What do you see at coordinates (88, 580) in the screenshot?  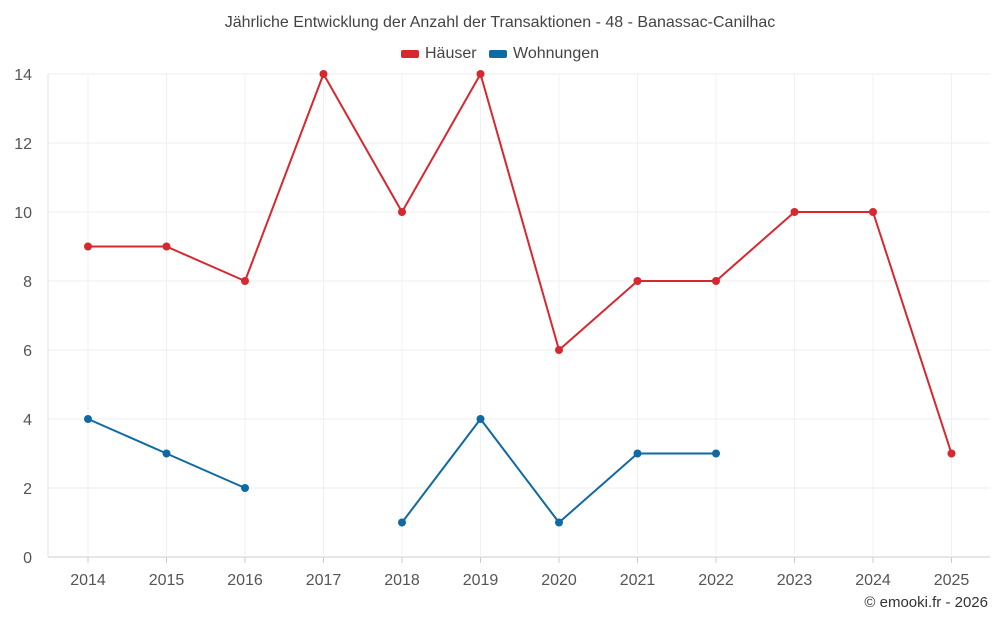 I see `x-tick-label: 2014` at bounding box center [88, 580].